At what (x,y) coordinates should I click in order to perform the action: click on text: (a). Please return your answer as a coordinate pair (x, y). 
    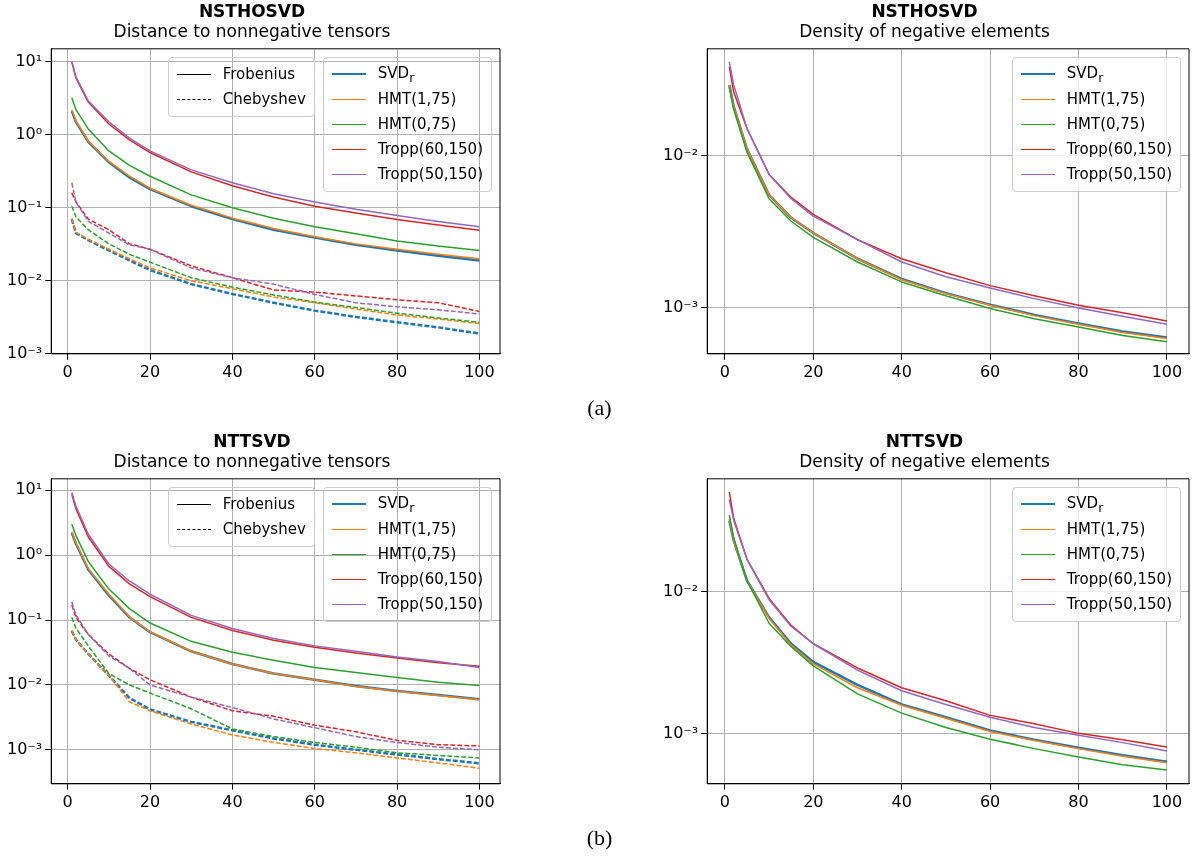
    Looking at the image, I should click on (599, 407).